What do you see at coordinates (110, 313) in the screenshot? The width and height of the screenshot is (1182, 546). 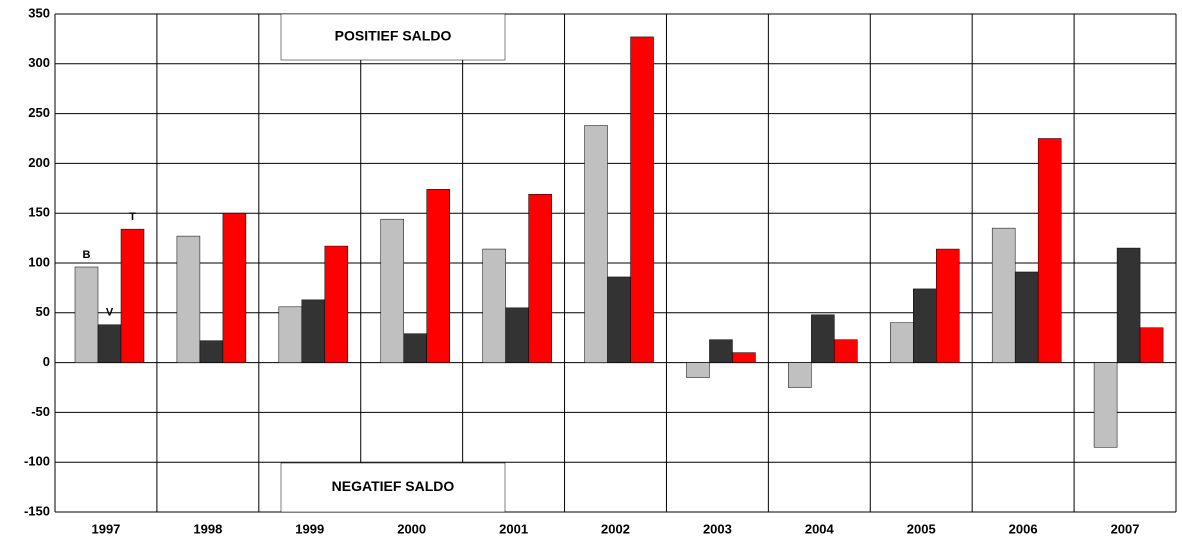 I see `series-label: V` at bounding box center [110, 313].